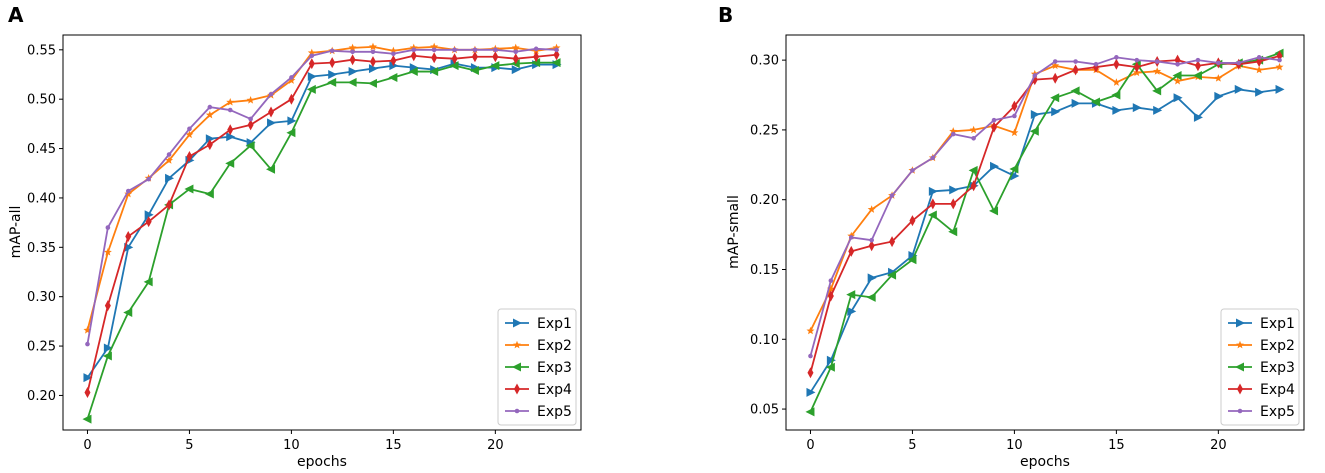 This screenshot has width=1325, height=473. Describe the element at coordinates (1277, 412) in the screenshot. I see `legend-label: Exp5` at that location.